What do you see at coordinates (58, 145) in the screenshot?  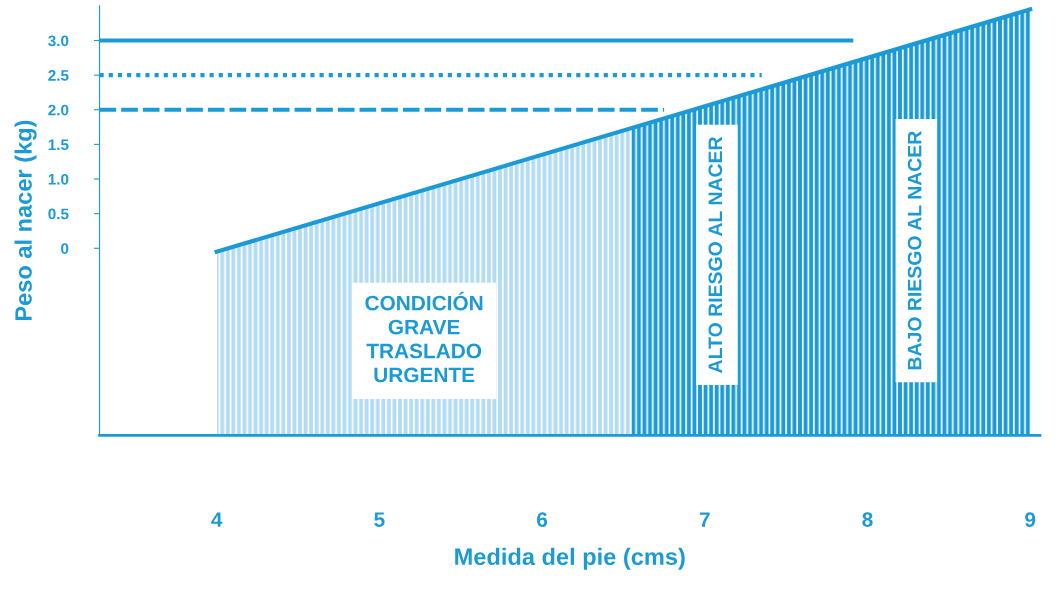 I see `y-tick-label: 1.5` at bounding box center [58, 145].